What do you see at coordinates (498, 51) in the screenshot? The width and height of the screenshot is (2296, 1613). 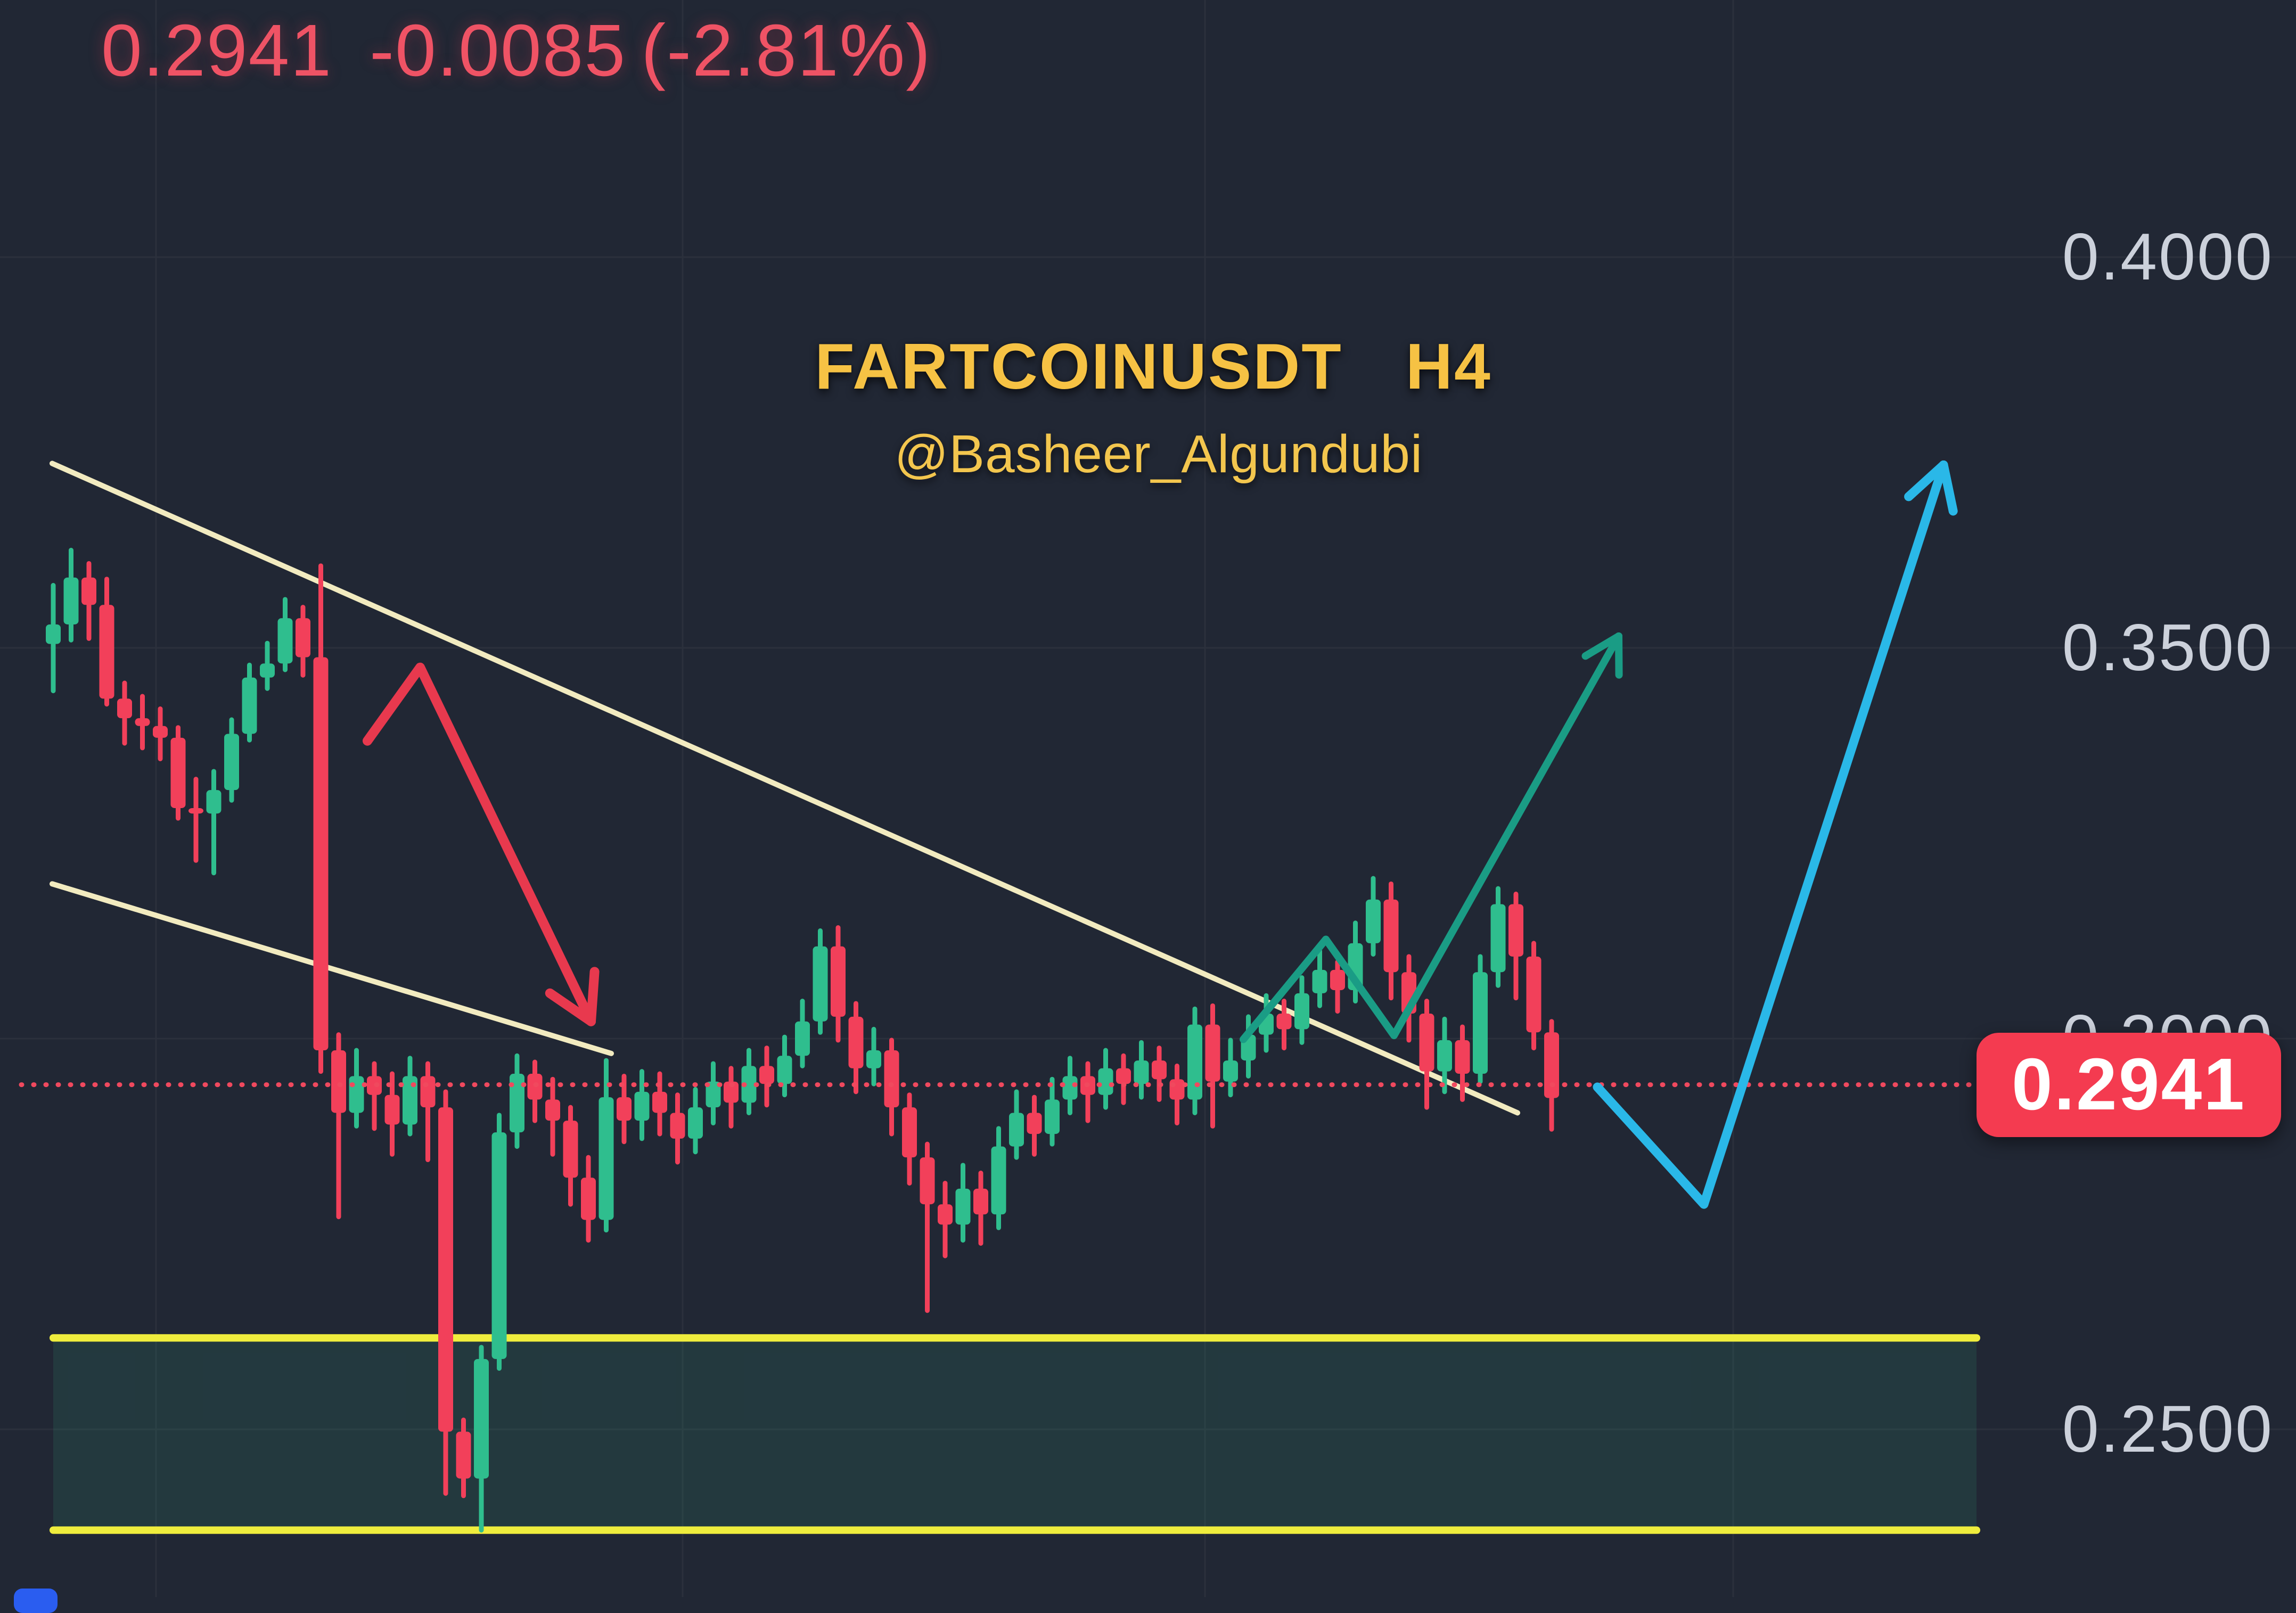 I see `ticker-change: -0.0085` at bounding box center [498, 51].